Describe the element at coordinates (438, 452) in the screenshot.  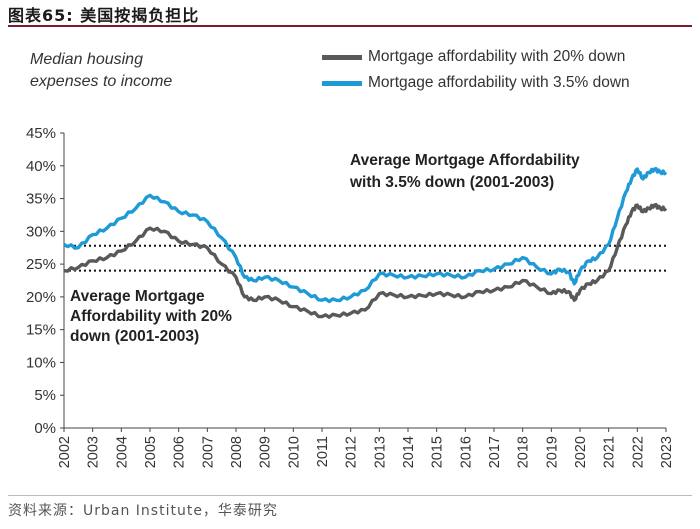
I see `x-tick-label: 2015` at that location.